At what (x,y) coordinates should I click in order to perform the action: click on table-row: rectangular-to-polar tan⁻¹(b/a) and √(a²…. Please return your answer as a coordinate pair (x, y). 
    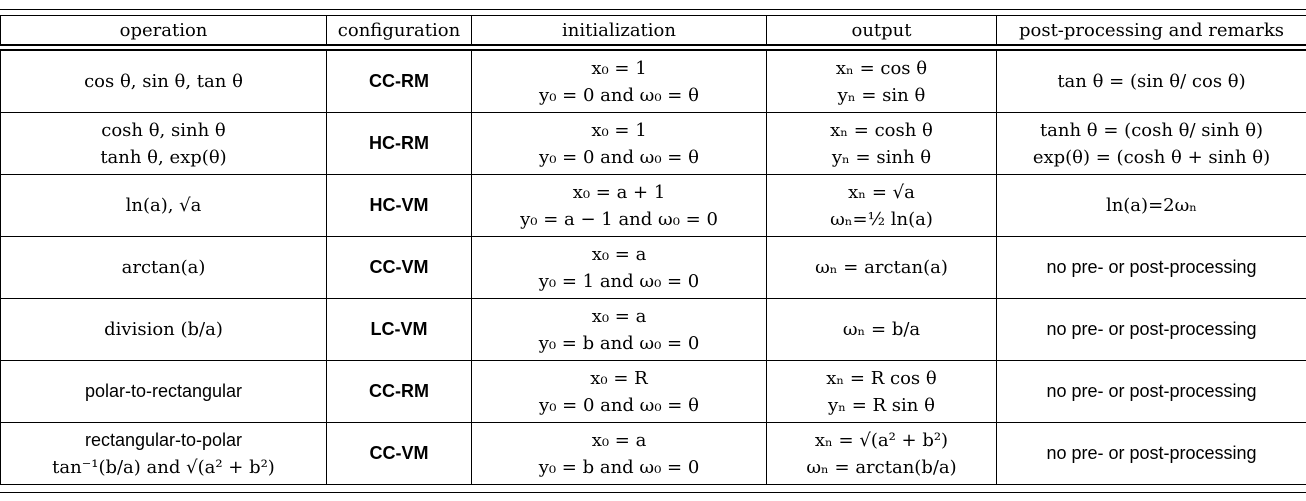
    Looking at the image, I should click on (653, 453).